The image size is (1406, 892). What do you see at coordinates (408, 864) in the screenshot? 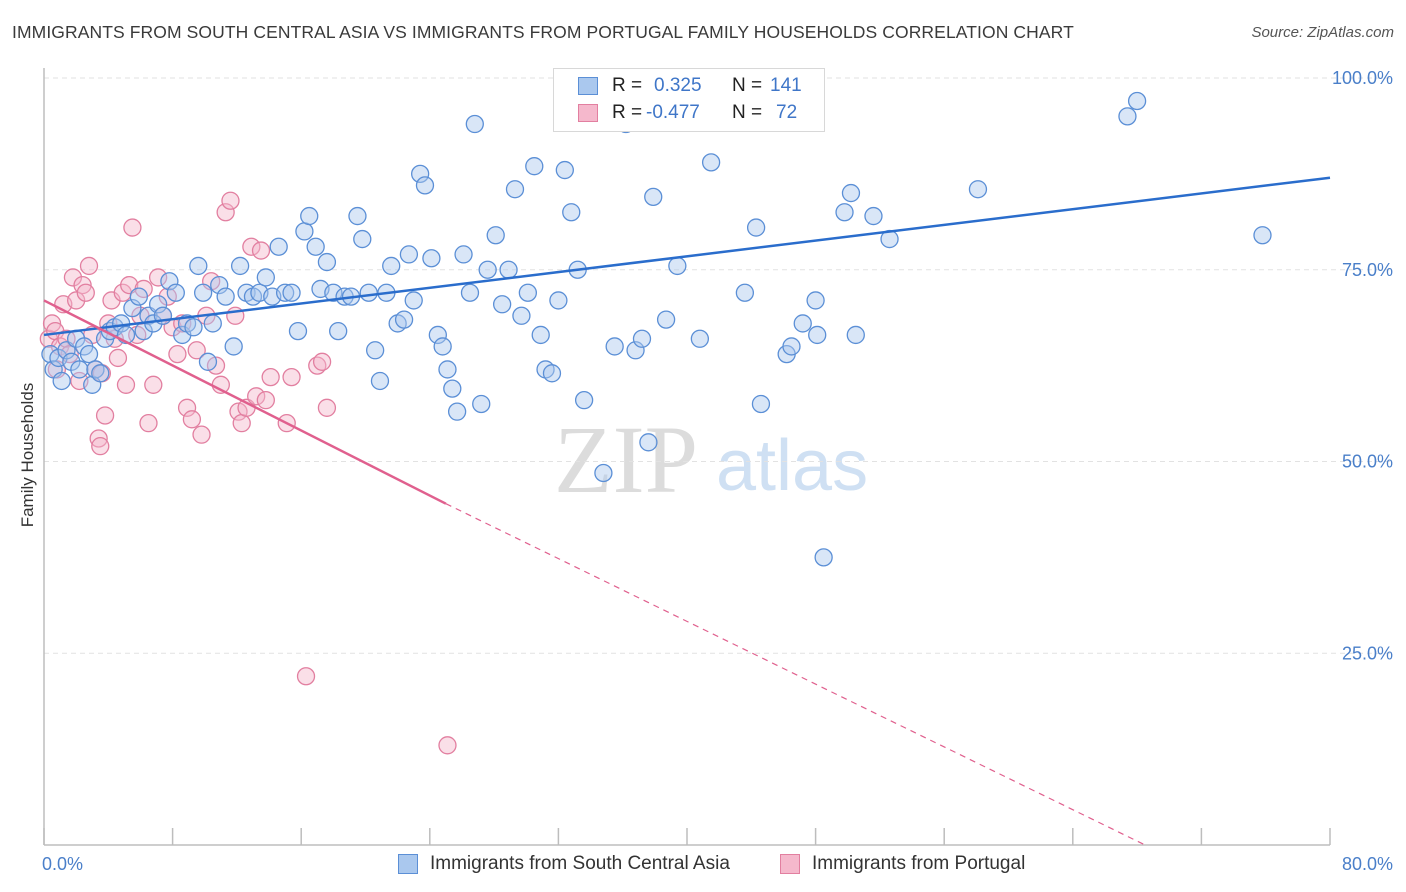
I see `legend-swatch-blue` at bounding box center [408, 864].